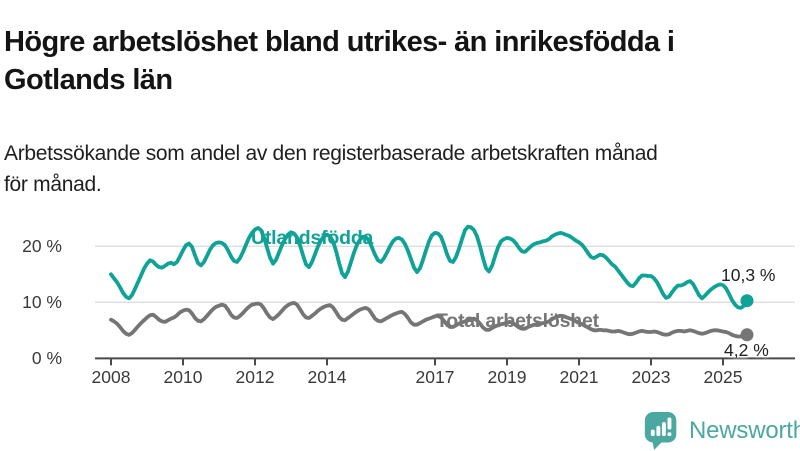  What do you see at coordinates (723, 377) in the screenshot?
I see `x-tick-label: 2025` at bounding box center [723, 377].